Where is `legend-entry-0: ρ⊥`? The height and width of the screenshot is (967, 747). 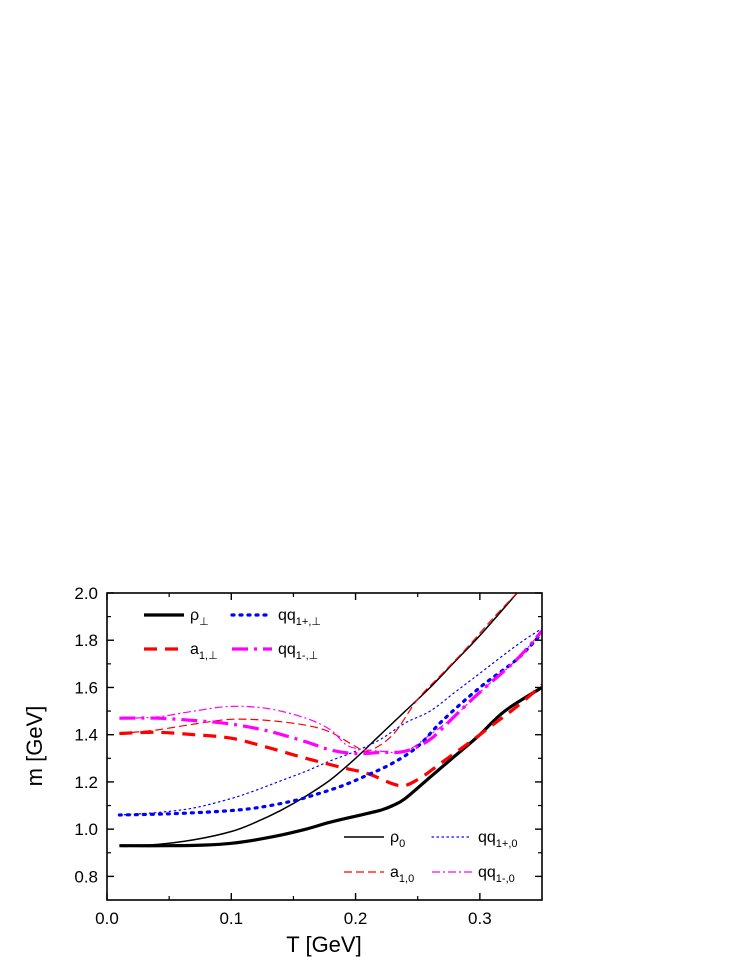 legend-entry-0: ρ⊥ is located at coordinates (176, 617).